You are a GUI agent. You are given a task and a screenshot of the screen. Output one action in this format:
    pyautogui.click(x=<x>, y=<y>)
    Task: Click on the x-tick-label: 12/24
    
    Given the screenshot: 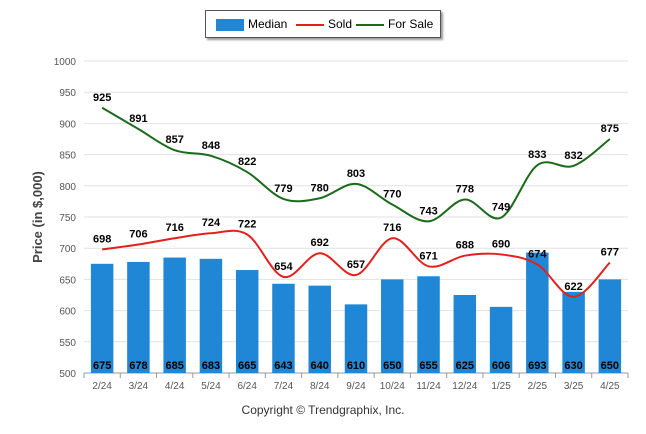 What is the action you would take?
    pyautogui.click(x=464, y=386)
    